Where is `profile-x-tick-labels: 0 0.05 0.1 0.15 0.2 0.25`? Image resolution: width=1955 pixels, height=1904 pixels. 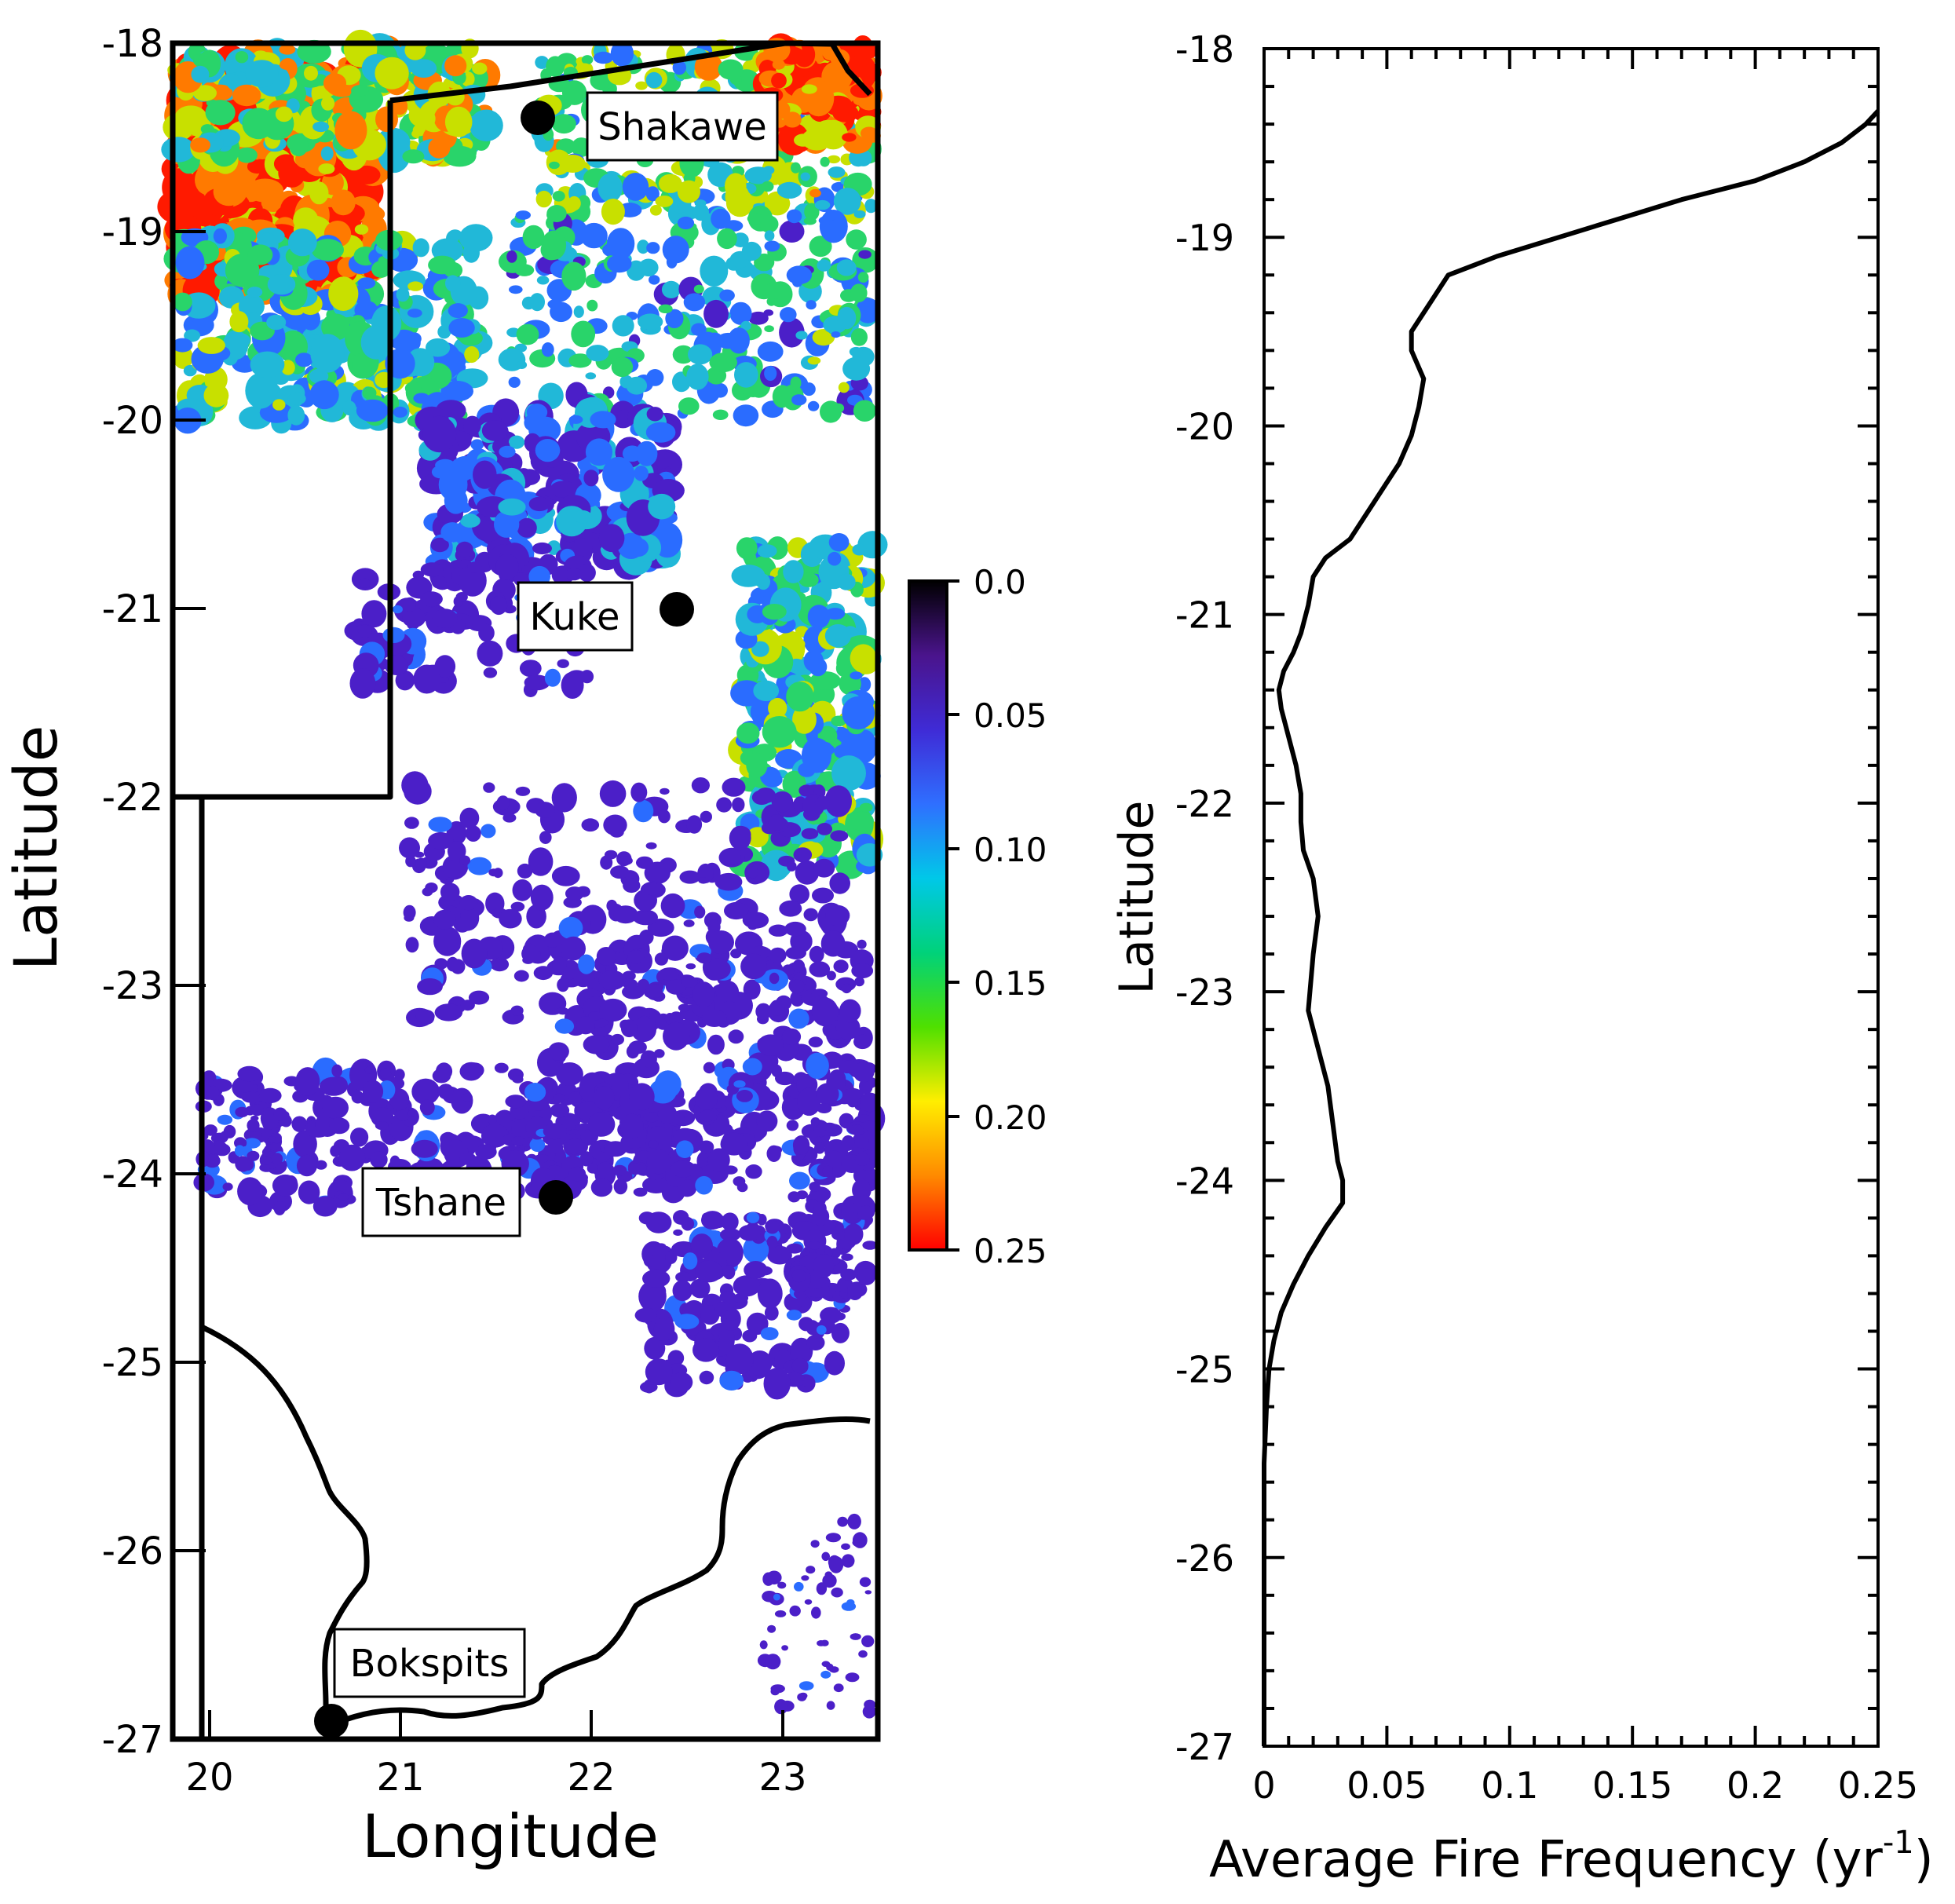 profile-x-tick-labels: 0 0.05 0.1 0.15 0.2 0.25 is located at coordinates (1585, 1785).